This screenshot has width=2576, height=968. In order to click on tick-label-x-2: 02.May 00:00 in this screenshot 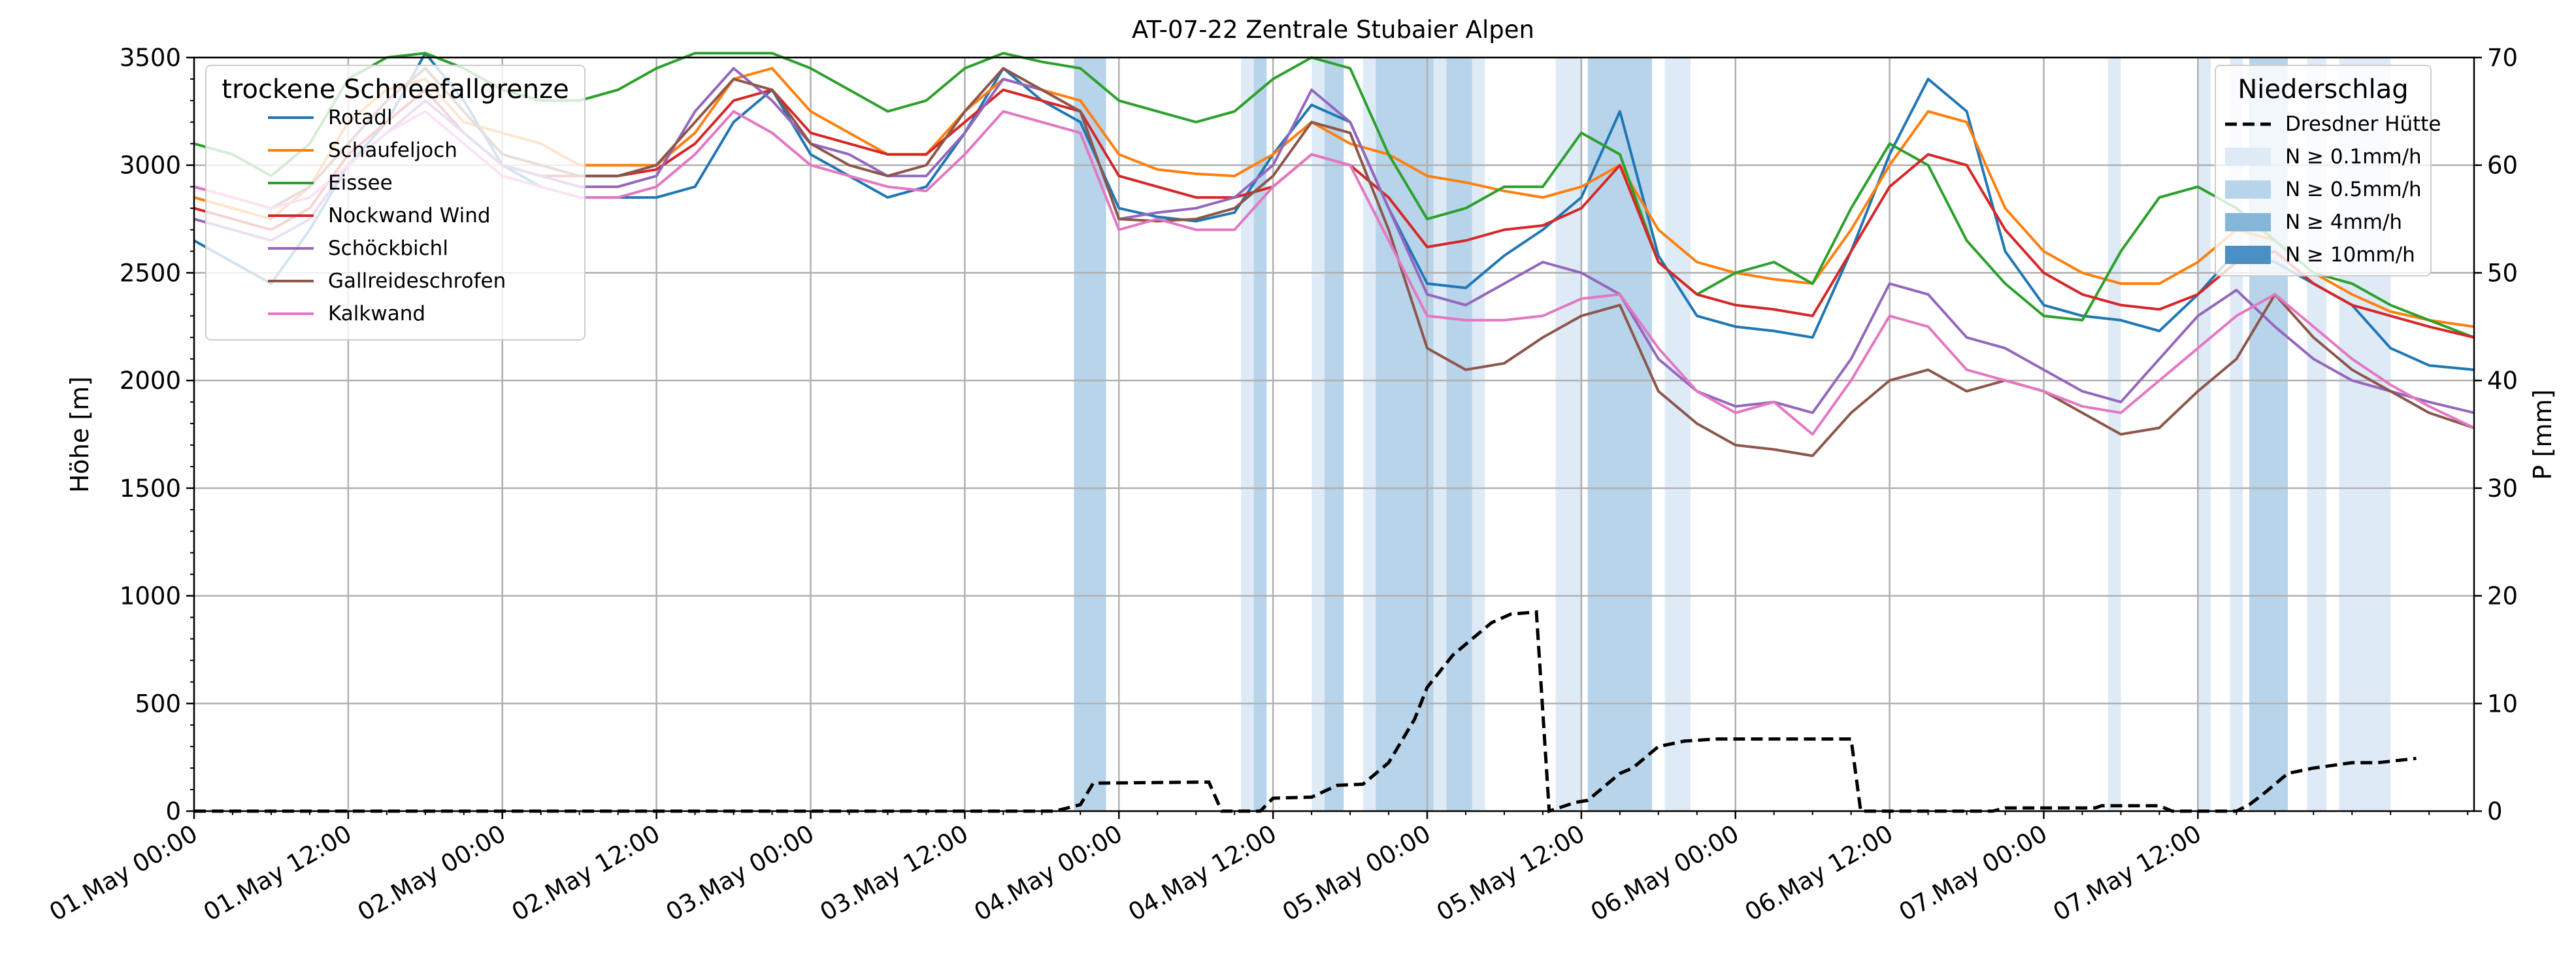, I will do `click(431, 873)`.